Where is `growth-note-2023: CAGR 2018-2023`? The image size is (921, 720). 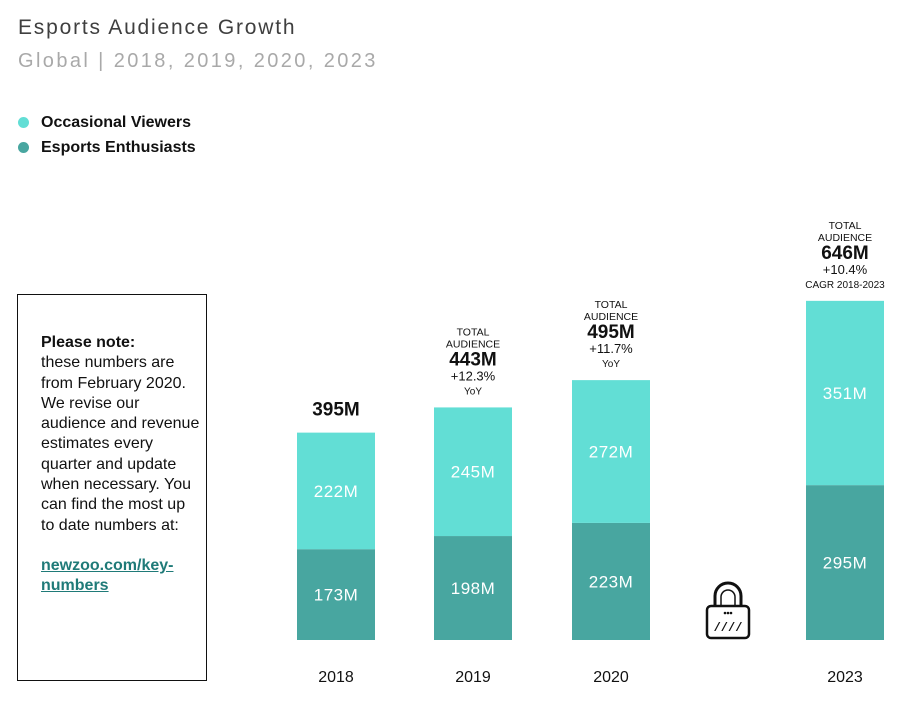 growth-note-2023: CAGR 2018-2023 is located at coordinates (845, 285).